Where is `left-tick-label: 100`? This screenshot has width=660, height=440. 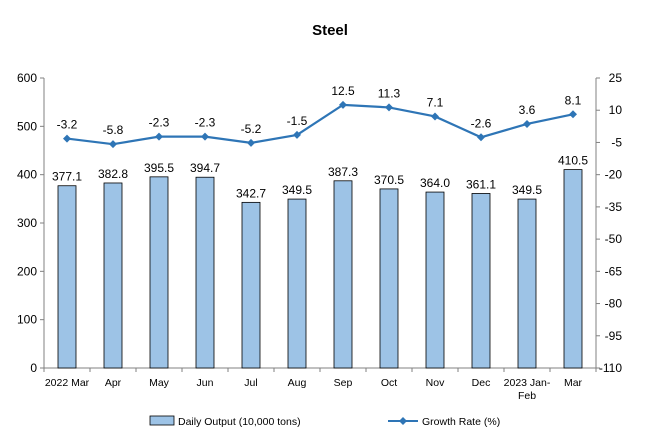
left-tick-label: 100 is located at coordinates (27, 320).